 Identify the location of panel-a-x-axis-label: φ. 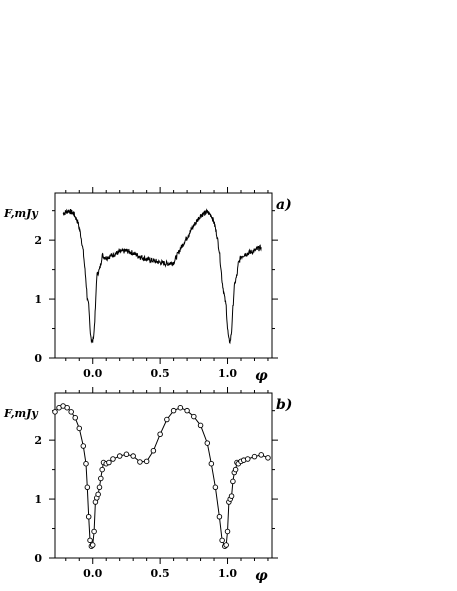
(261, 376).